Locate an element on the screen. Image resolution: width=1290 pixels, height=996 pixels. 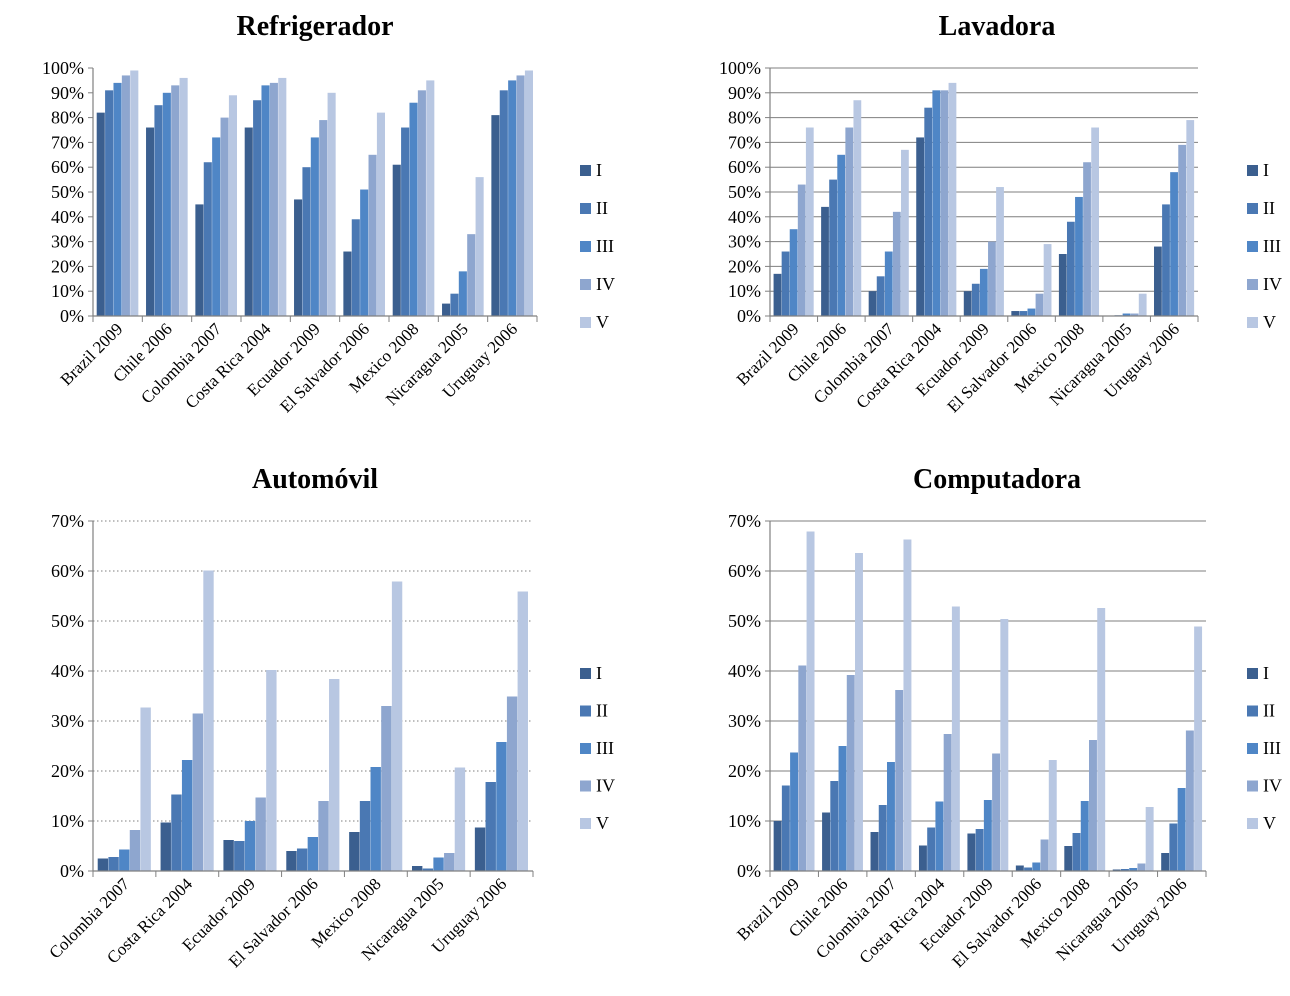
lavadora-bar-chile-2006-v is located at coordinates (857, 208).